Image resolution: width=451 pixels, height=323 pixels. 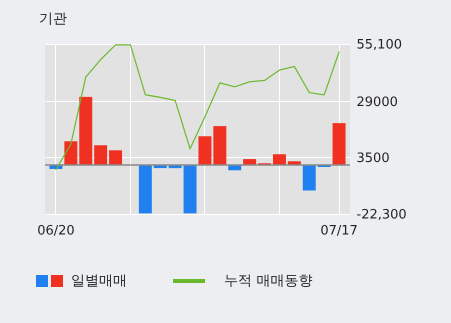 I want to click on chart-title: 기관, so click(x=53, y=19).